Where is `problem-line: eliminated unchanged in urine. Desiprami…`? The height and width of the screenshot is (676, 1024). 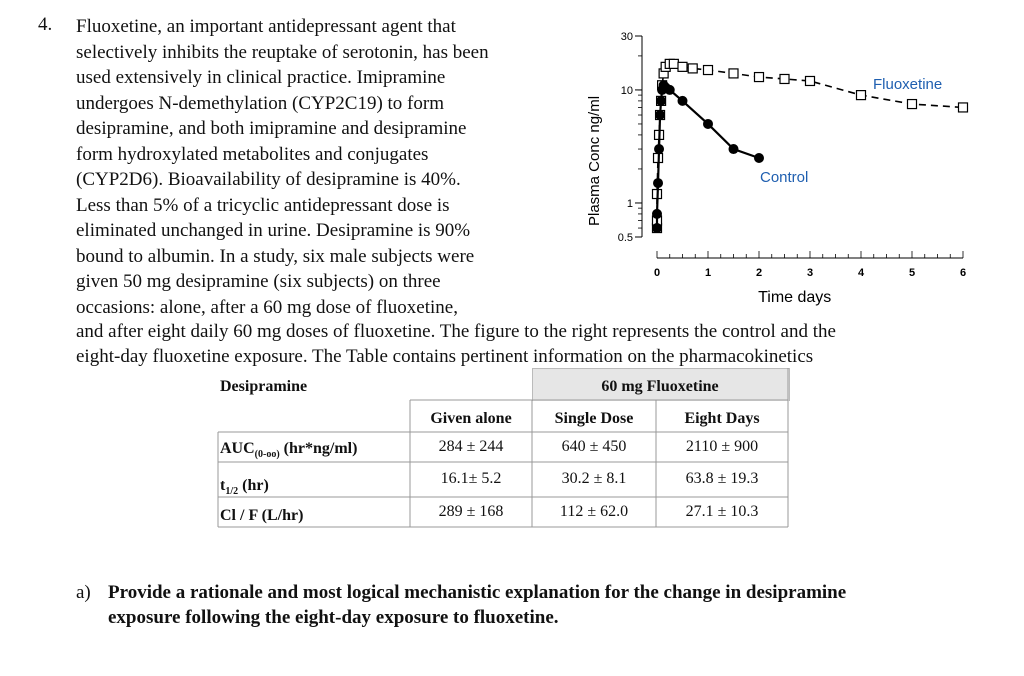 problem-line: eliminated unchanged in urine. Desiprami… is located at coordinates (273, 230).